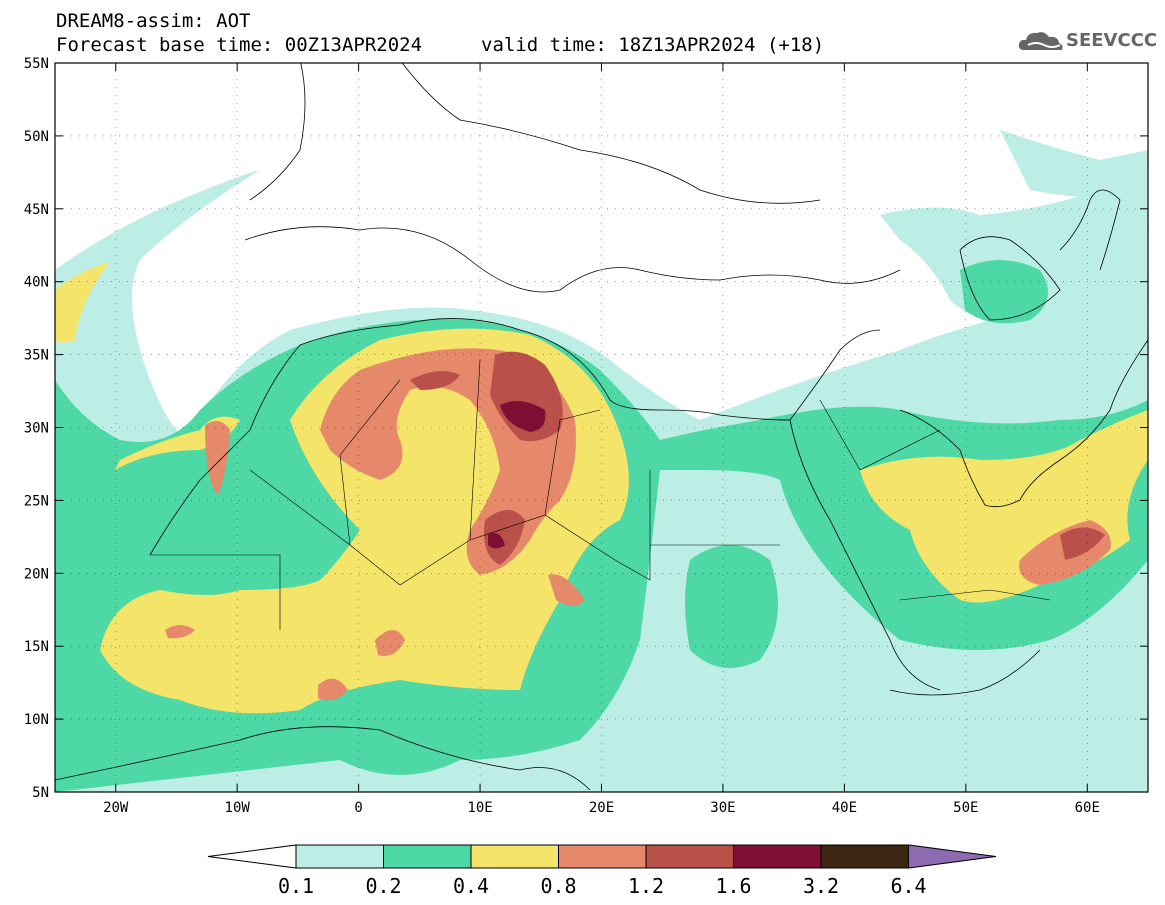 This screenshot has width=1165, height=905. Describe the element at coordinates (479, 808) in the screenshot. I see `lon-tick-label: 10E` at that location.